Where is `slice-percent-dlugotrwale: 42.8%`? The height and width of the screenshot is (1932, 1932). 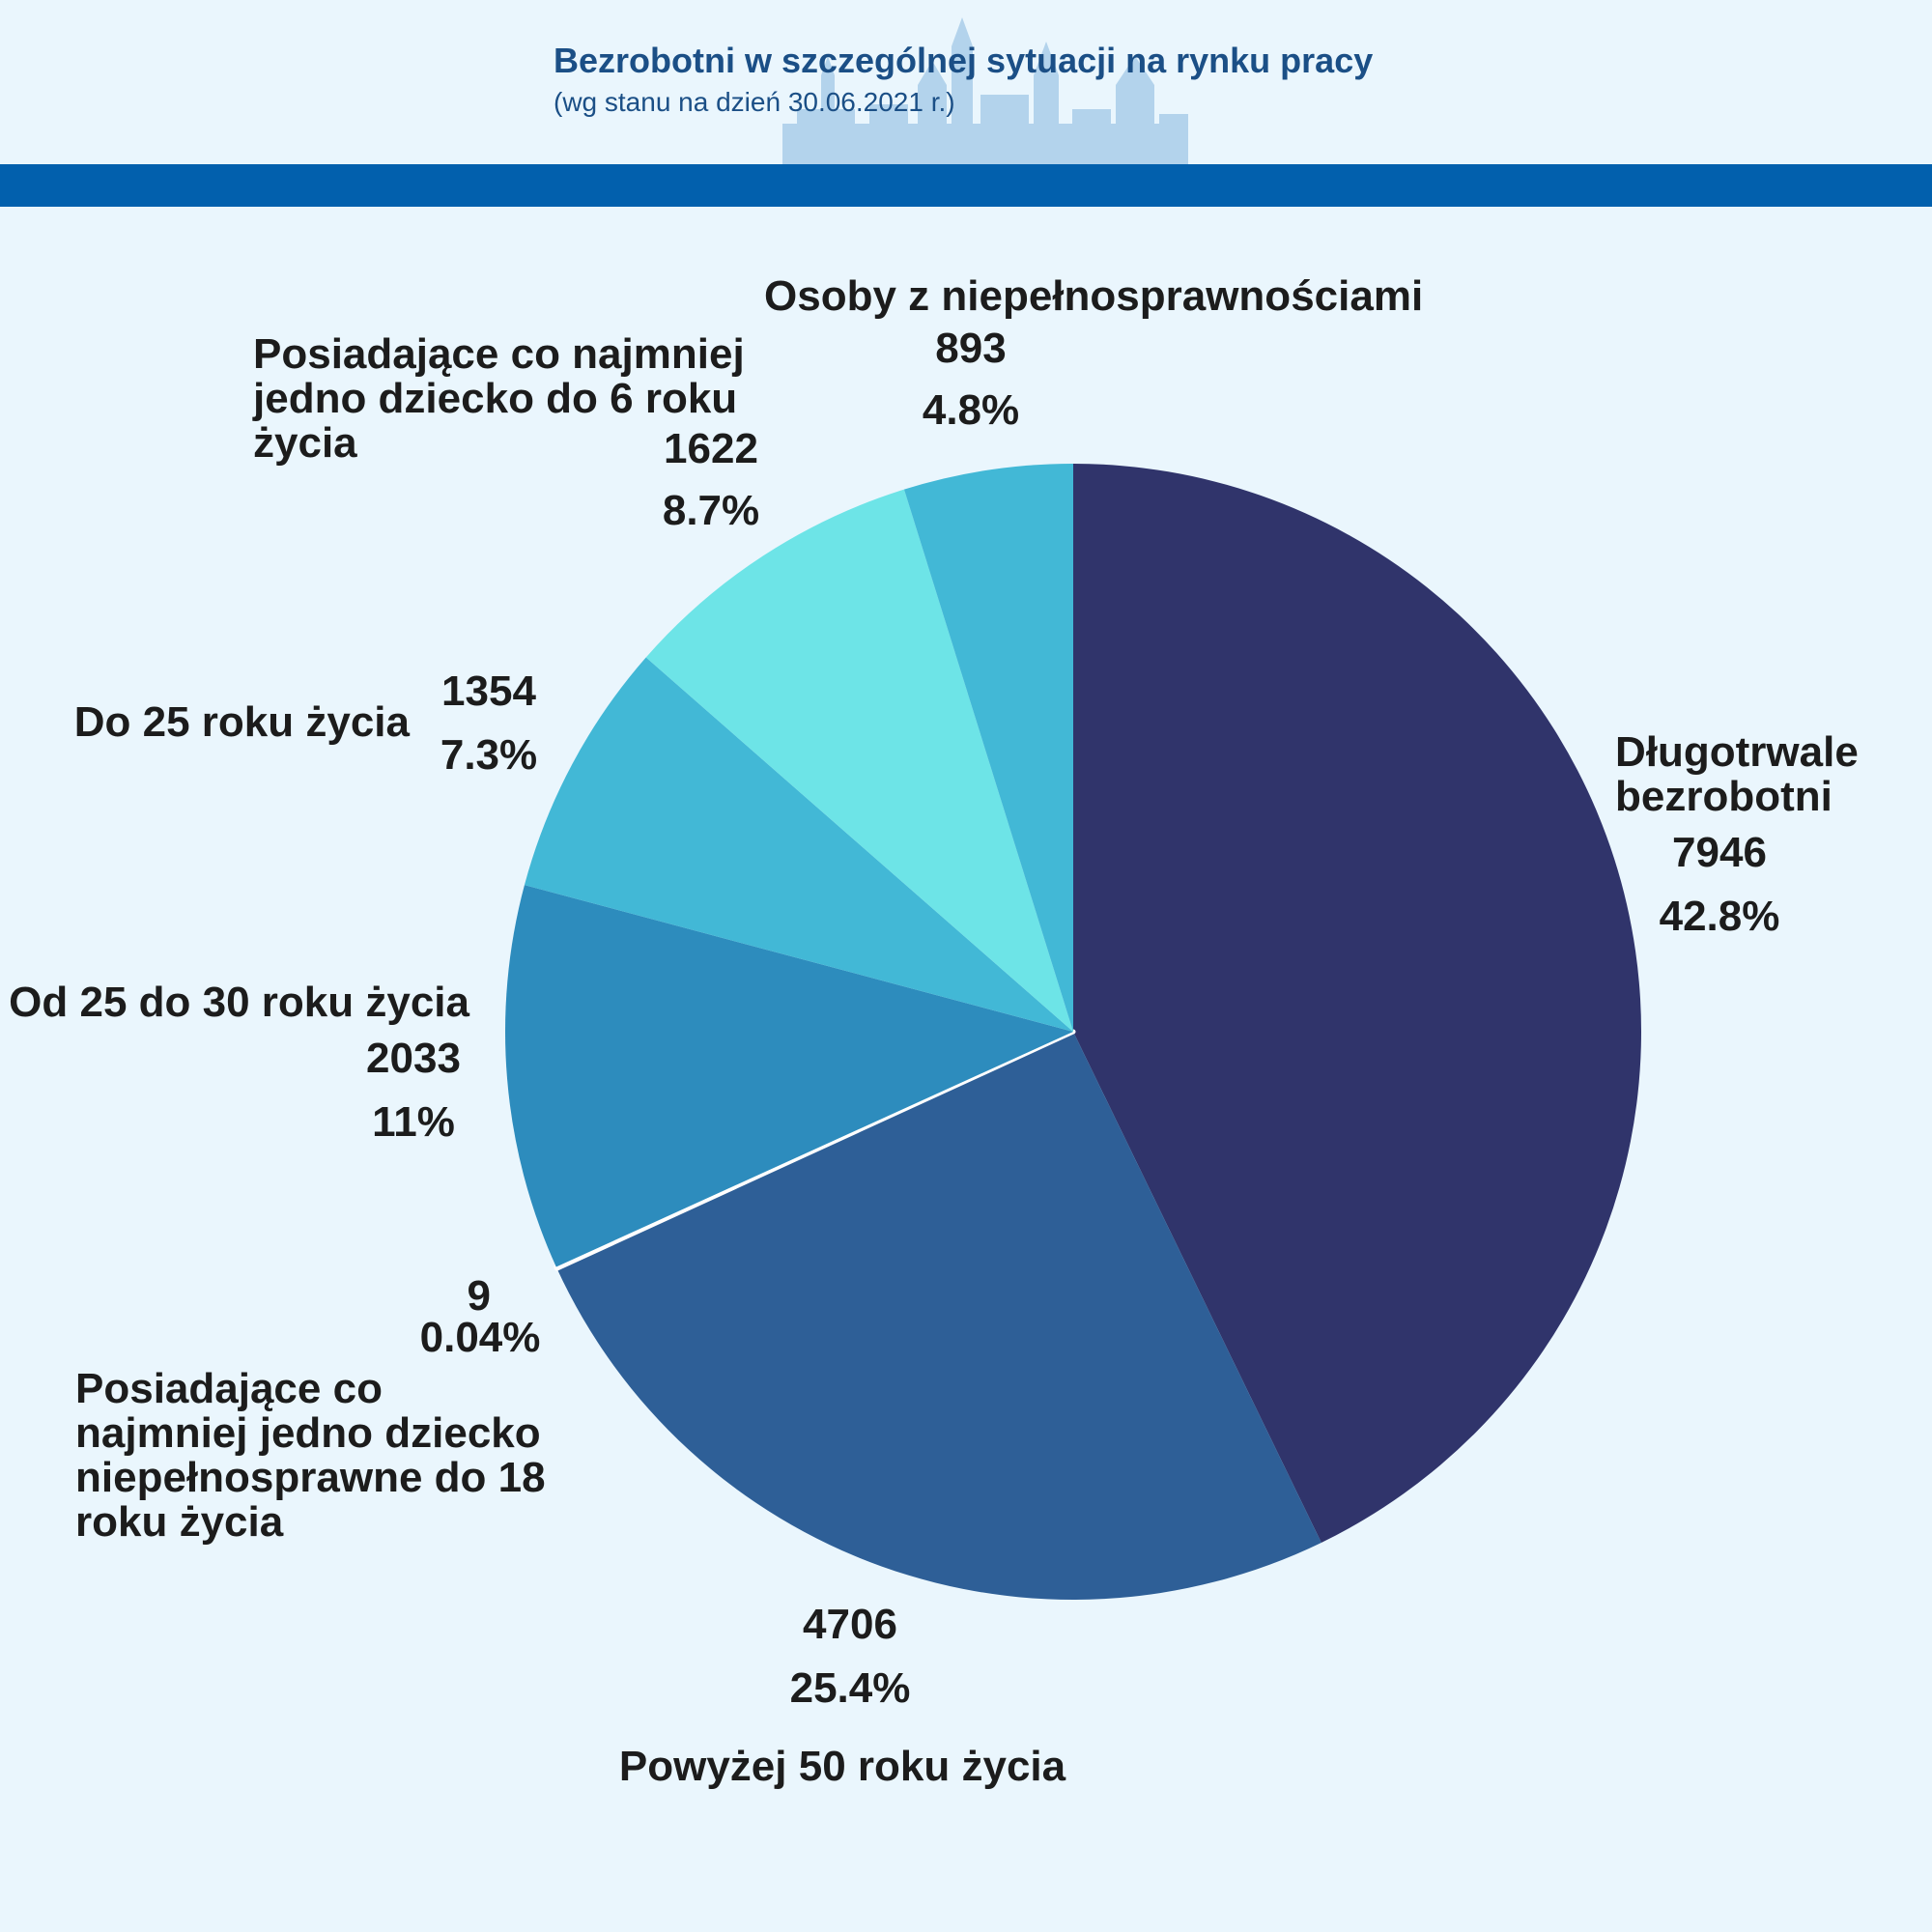 slice-percent-dlugotrwale: 42.8% is located at coordinates (1719, 916).